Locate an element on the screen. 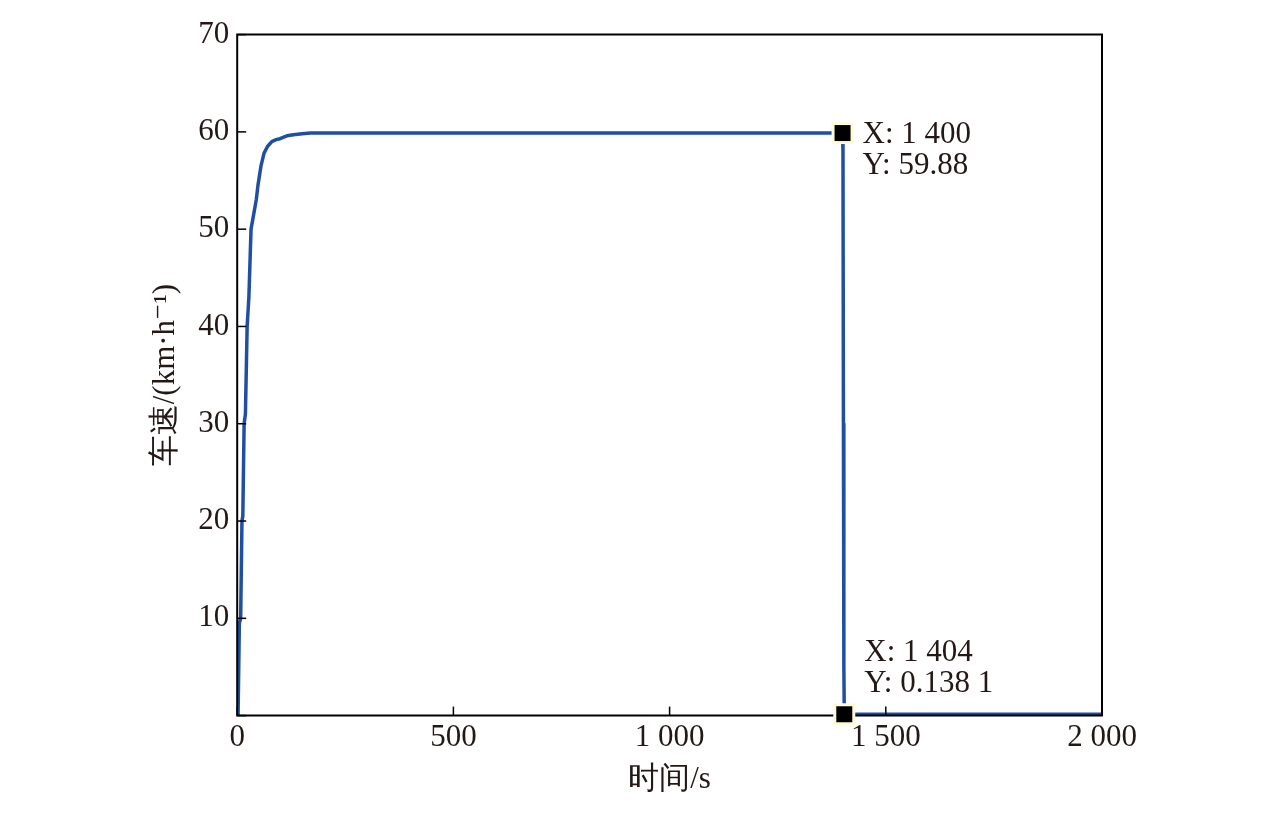 This screenshot has height=817, width=1276. y-axis-title: 车速/(km·h⁻¹) is located at coordinates (163, 375).